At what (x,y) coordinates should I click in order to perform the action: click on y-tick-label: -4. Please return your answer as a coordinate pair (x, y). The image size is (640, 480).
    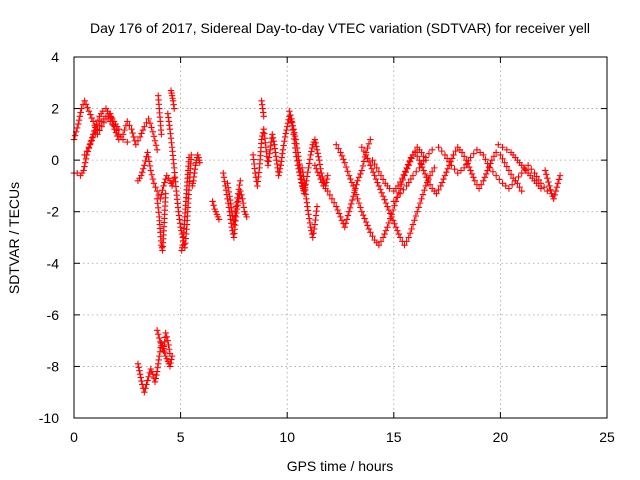
    Looking at the image, I should click on (53, 263).